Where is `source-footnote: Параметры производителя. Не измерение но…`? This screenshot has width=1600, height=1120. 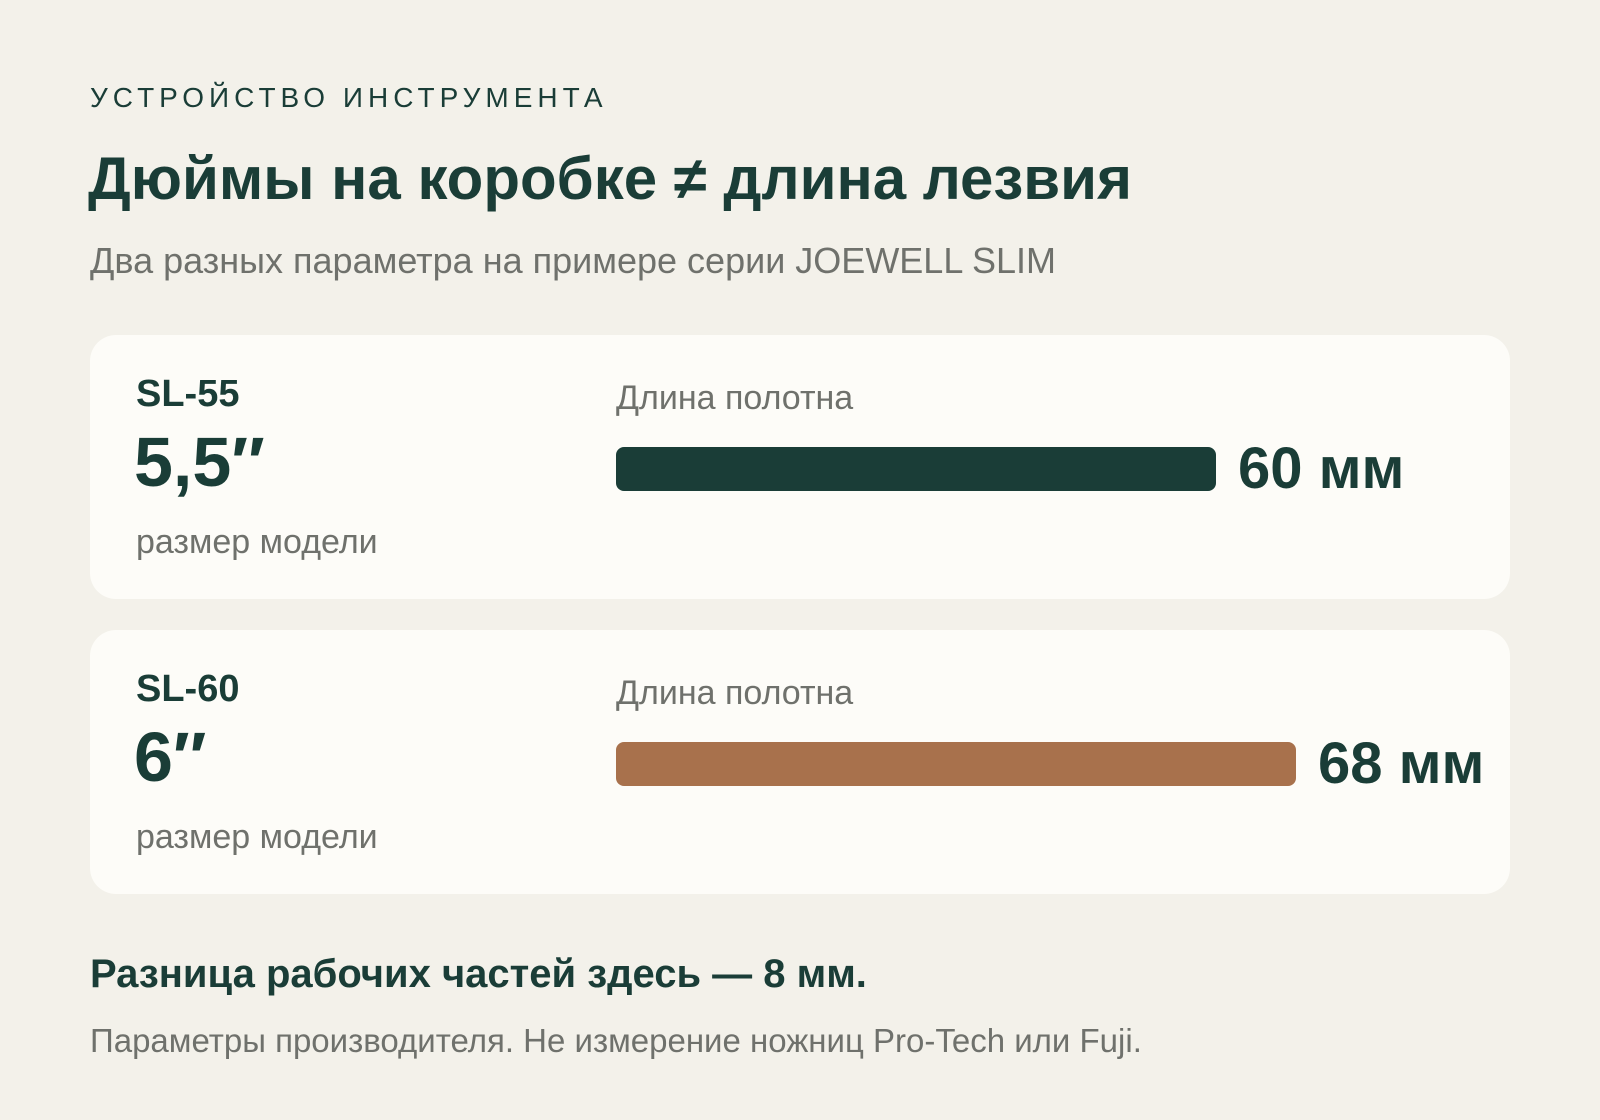 source-footnote: Параметры производителя. Не измерение но… is located at coordinates (616, 1040).